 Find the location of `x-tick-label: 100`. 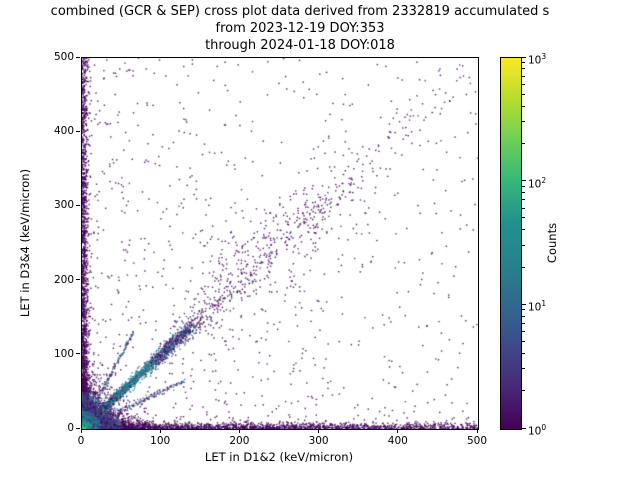

x-tick-label: 100 is located at coordinates (160, 441).